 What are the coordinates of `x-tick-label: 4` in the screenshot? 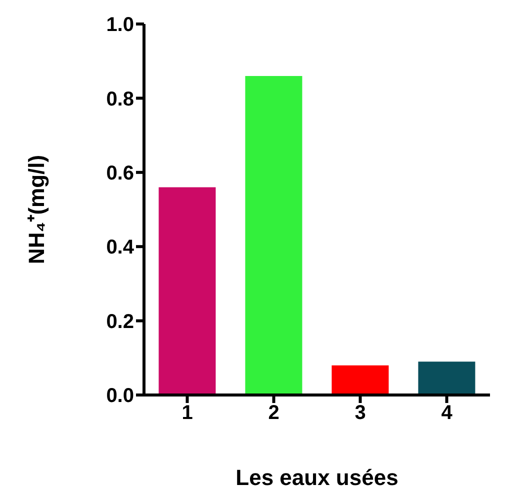 It's located at (447, 413).